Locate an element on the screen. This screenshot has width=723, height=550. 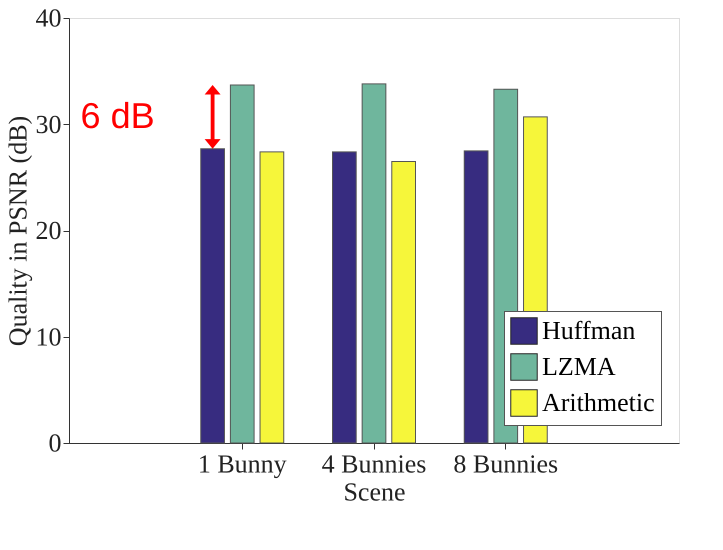
y-tick-label: 20 is located at coordinates (49, 230).